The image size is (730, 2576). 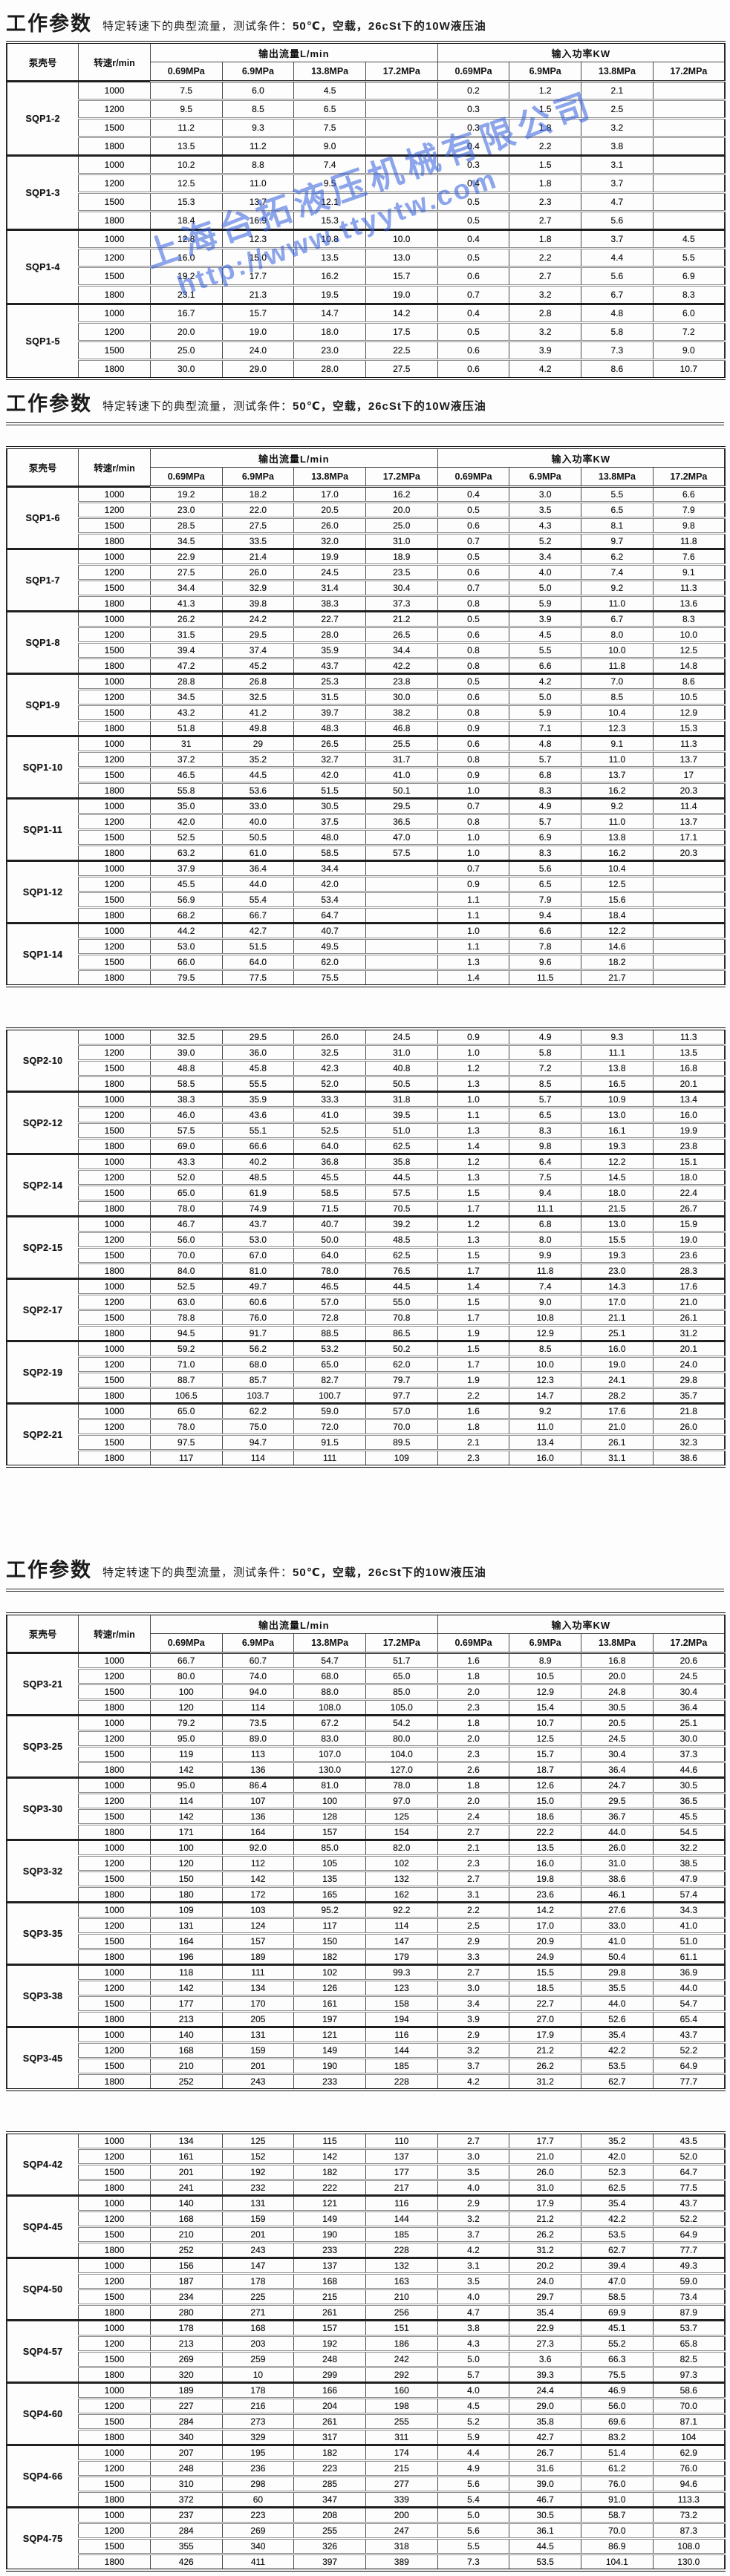 What do you see at coordinates (617, 495) in the screenshot?
I see `power-value-cell: 5.5` at bounding box center [617, 495].